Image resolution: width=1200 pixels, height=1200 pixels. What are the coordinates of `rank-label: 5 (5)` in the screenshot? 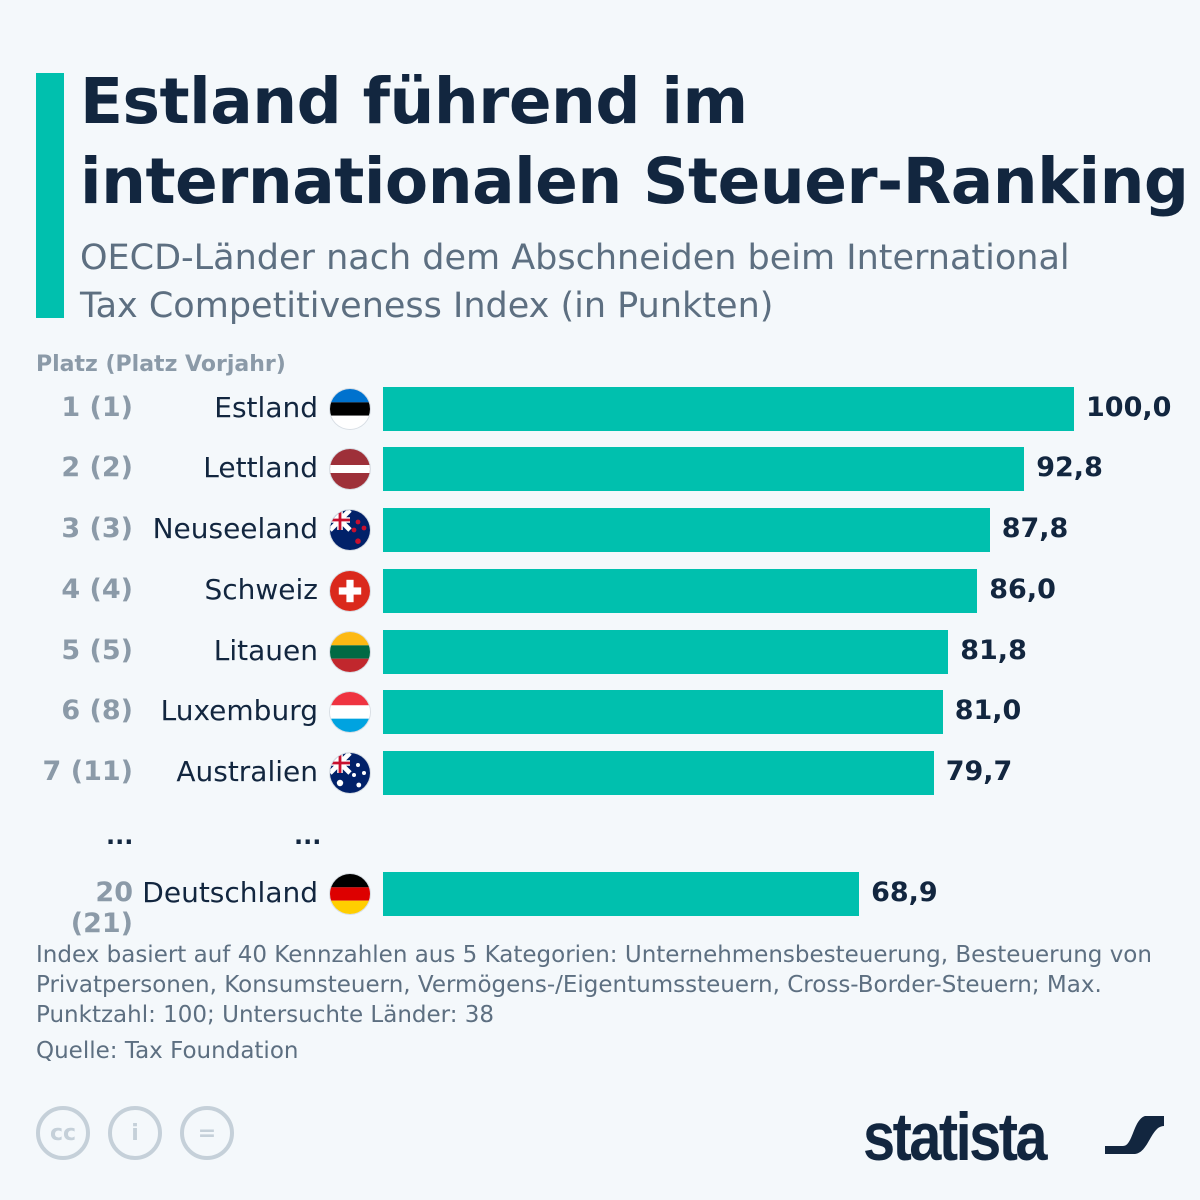 It's located at (97, 650).